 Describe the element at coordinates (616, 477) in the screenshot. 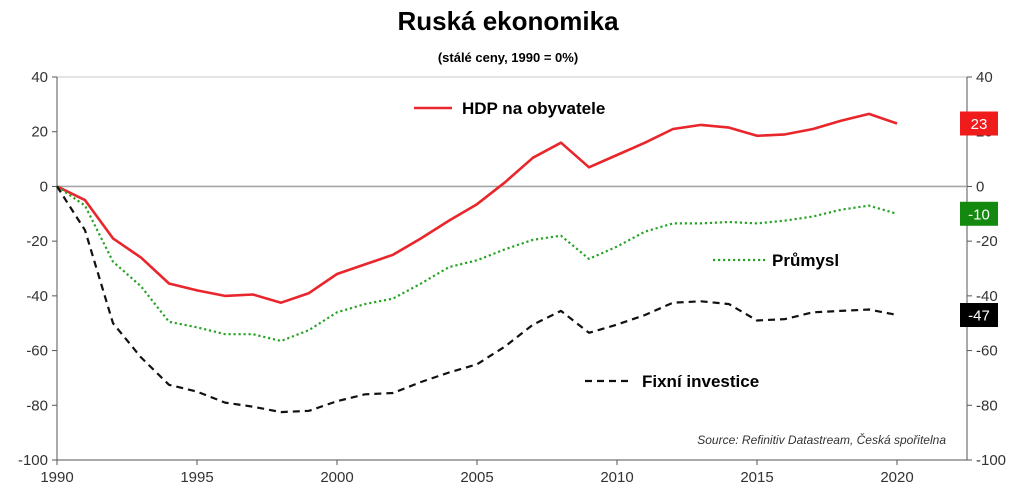

I see `x-tick-label: 2010` at that location.